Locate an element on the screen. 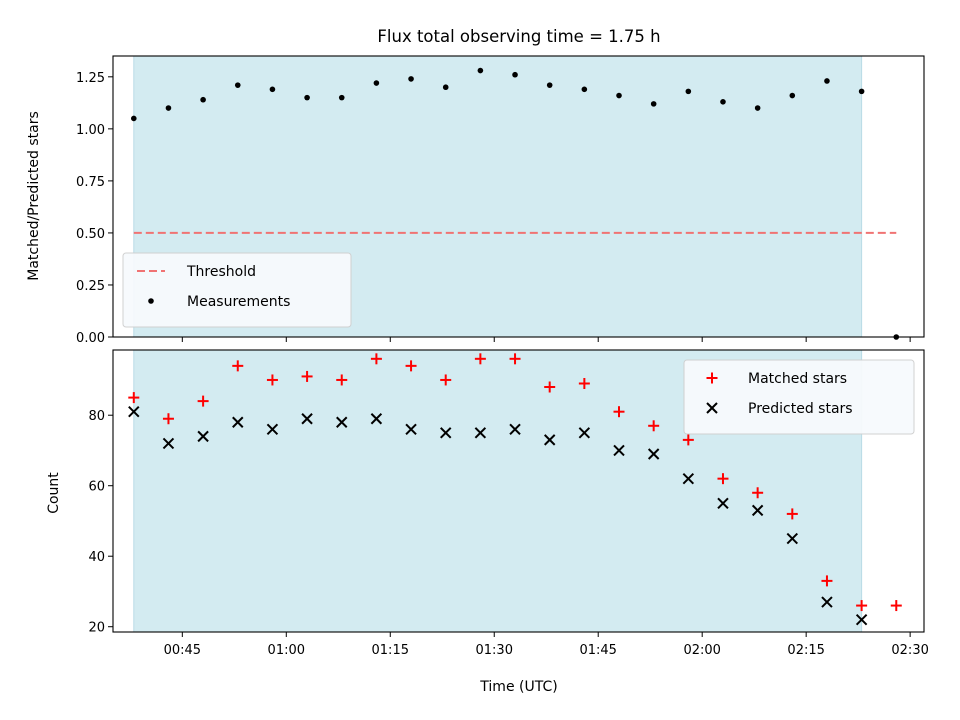 This screenshot has height=720, width=960. bottom-legend-label-1: Predicted stars is located at coordinates (800, 409).